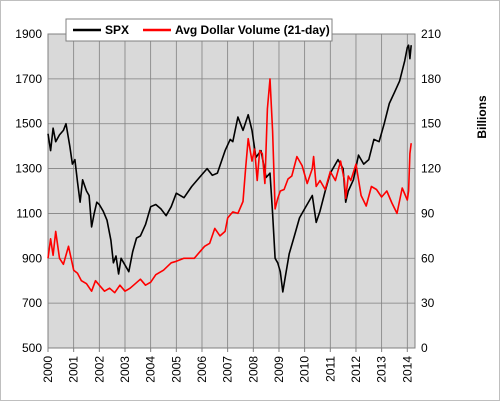 The image size is (500, 401). What do you see at coordinates (428, 213) in the screenshot?
I see `y-tick-label-right: 90` at bounding box center [428, 213].